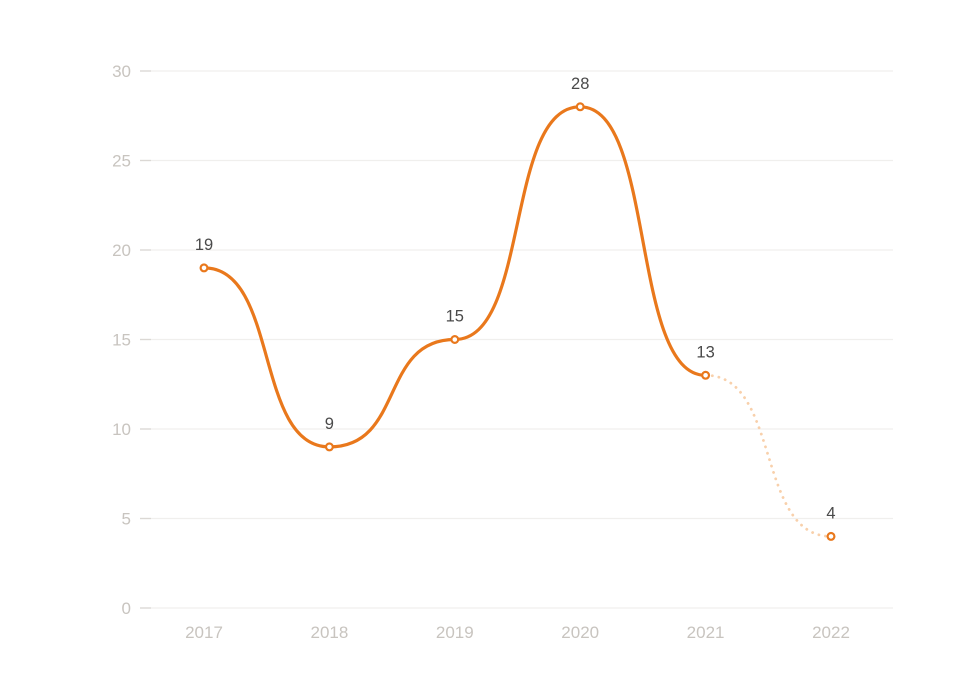  Describe the element at coordinates (121, 71) in the screenshot. I see `y-axis-tick-label: 30` at that location.